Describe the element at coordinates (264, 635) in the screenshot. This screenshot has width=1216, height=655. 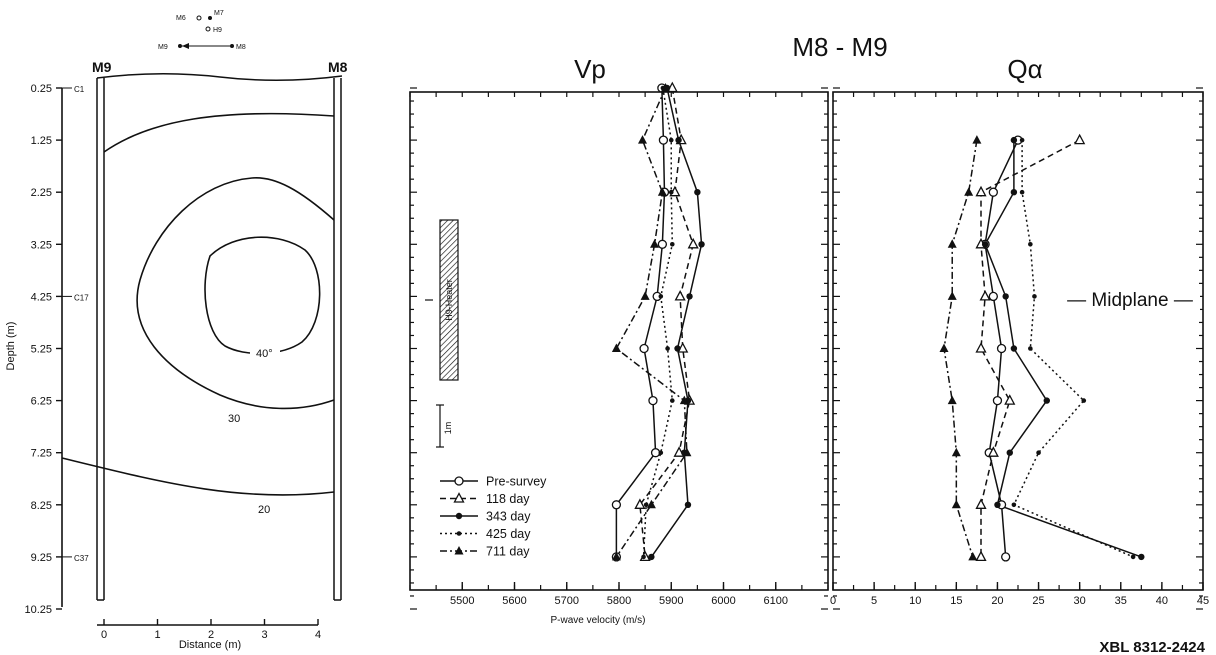
I see `distance-tick-label: 3` at that location.